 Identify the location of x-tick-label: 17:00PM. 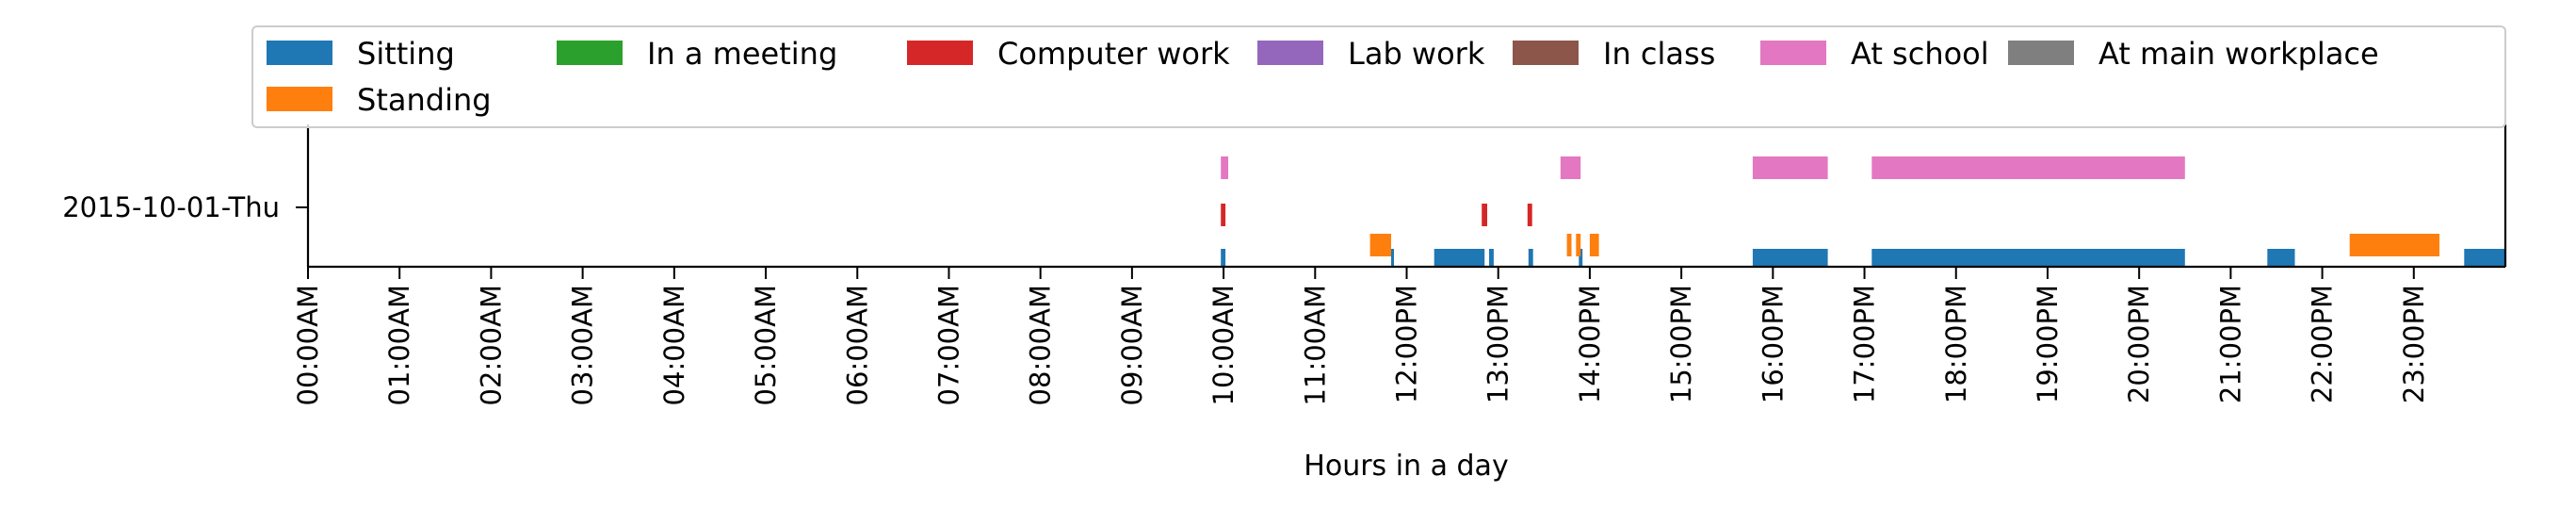
(1865, 344).